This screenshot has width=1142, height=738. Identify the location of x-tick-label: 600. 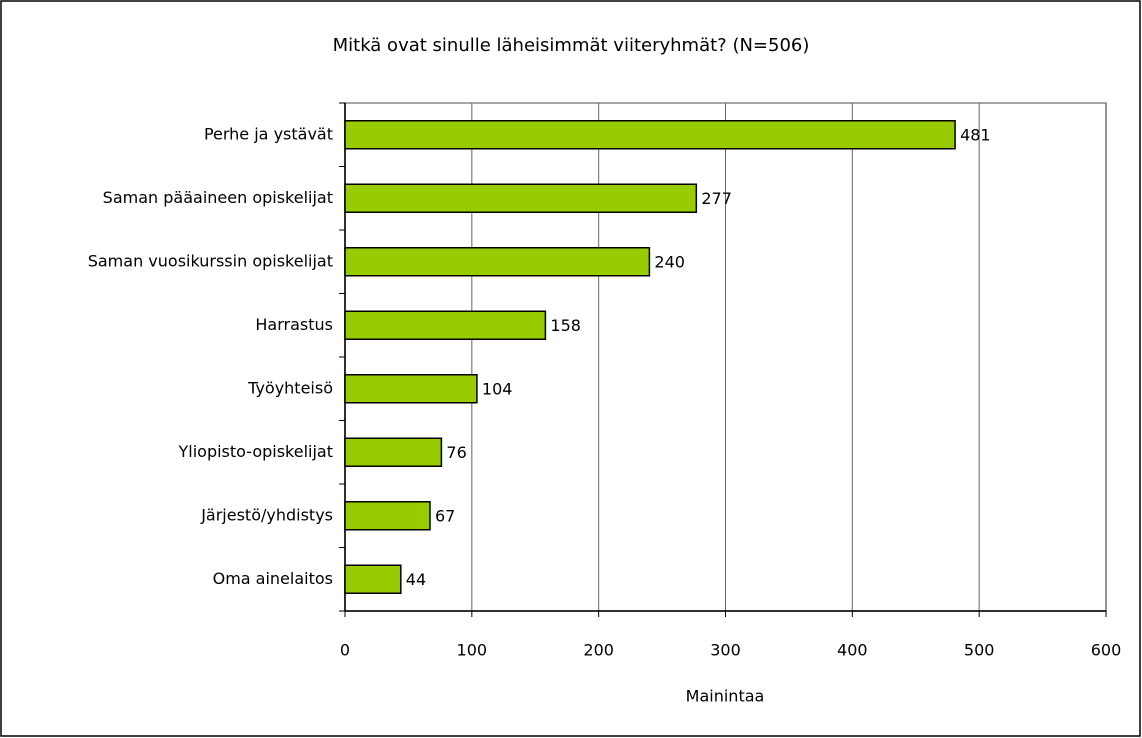
(1106, 650).